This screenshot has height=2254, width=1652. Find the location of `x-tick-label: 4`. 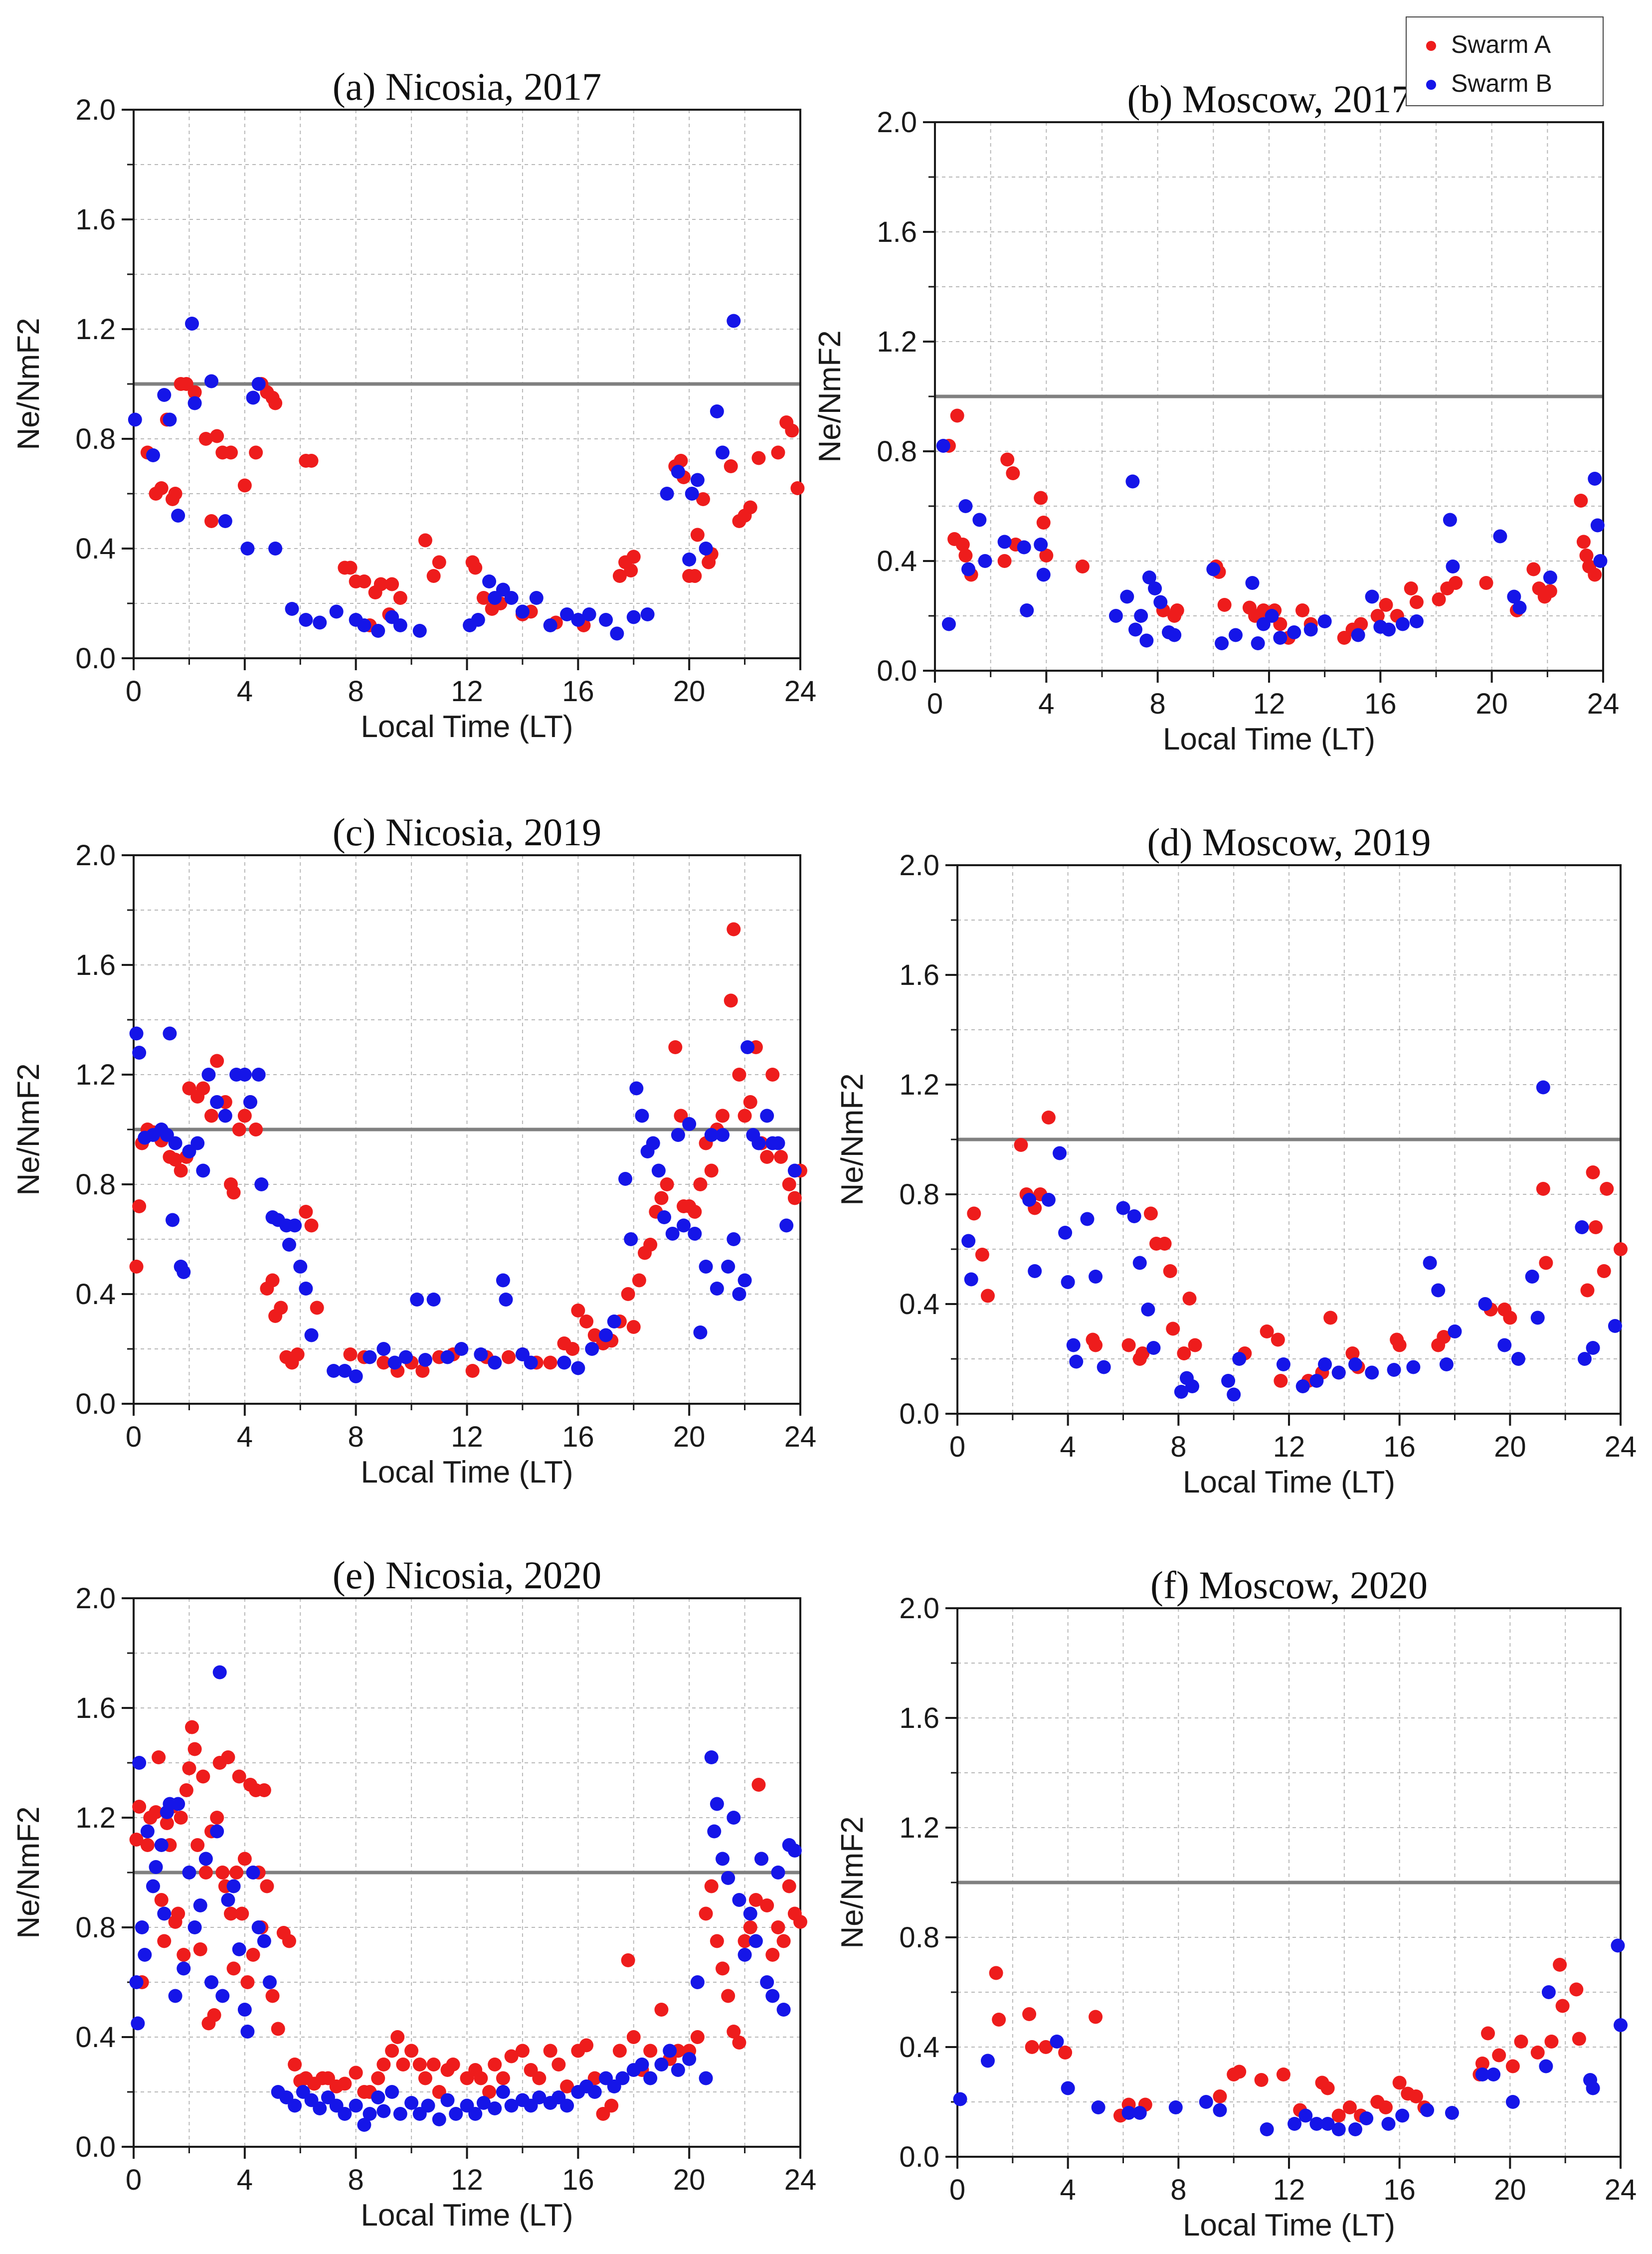

x-tick-label: 4 is located at coordinates (1068, 2190).